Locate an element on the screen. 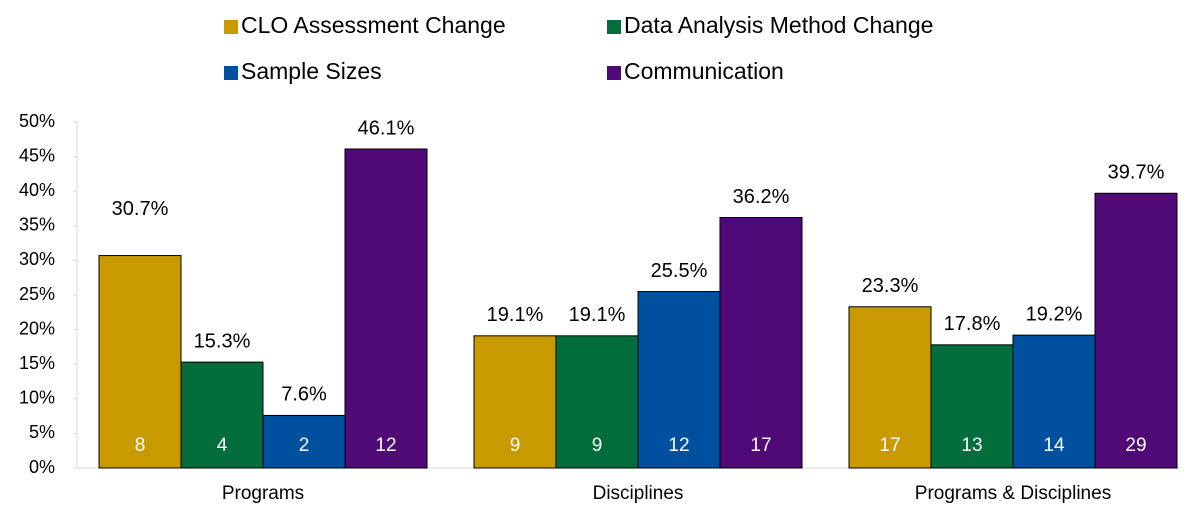 This screenshot has width=1188, height=508. y-tick-label: 10% is located at coordinates (37, 398).